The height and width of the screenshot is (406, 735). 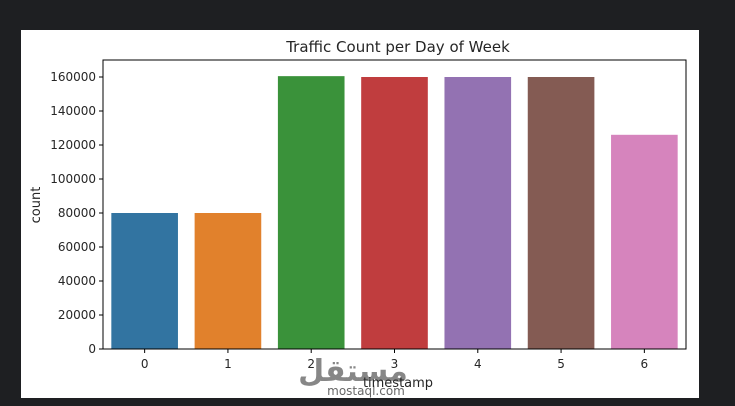 What do you see at coordinates (73, 179) in the screenshot?
I see `y-tick-label-100000: 100000` at bounding box center [73, 179].